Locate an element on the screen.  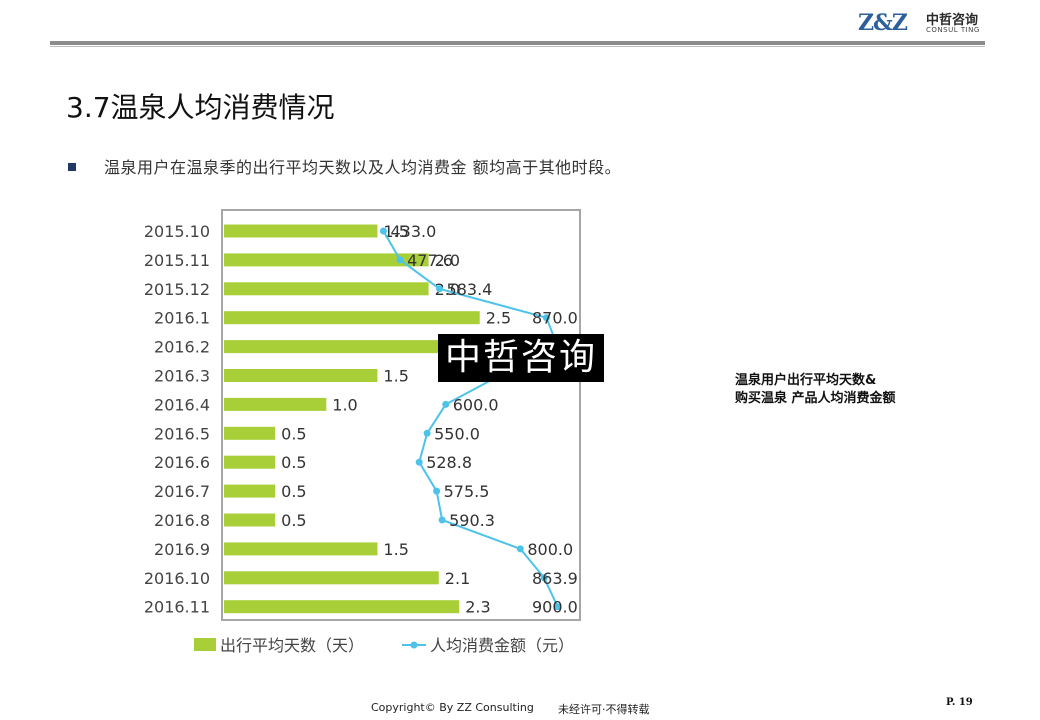
y-tick-label: 2016.11 is located at coordinates (177, 607).